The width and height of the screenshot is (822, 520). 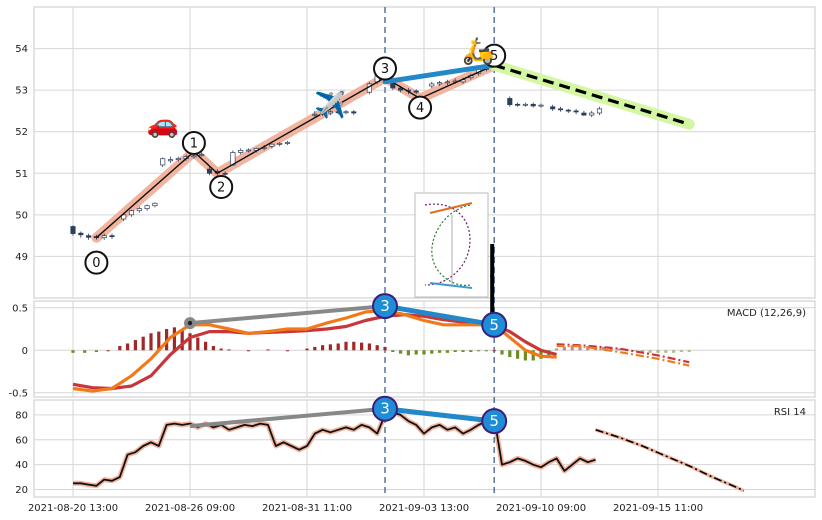 What do you see at coordinates (21, 174) in the screenshot?
I see `price-y-tick-label: 51` at bounding box center [21, 174].